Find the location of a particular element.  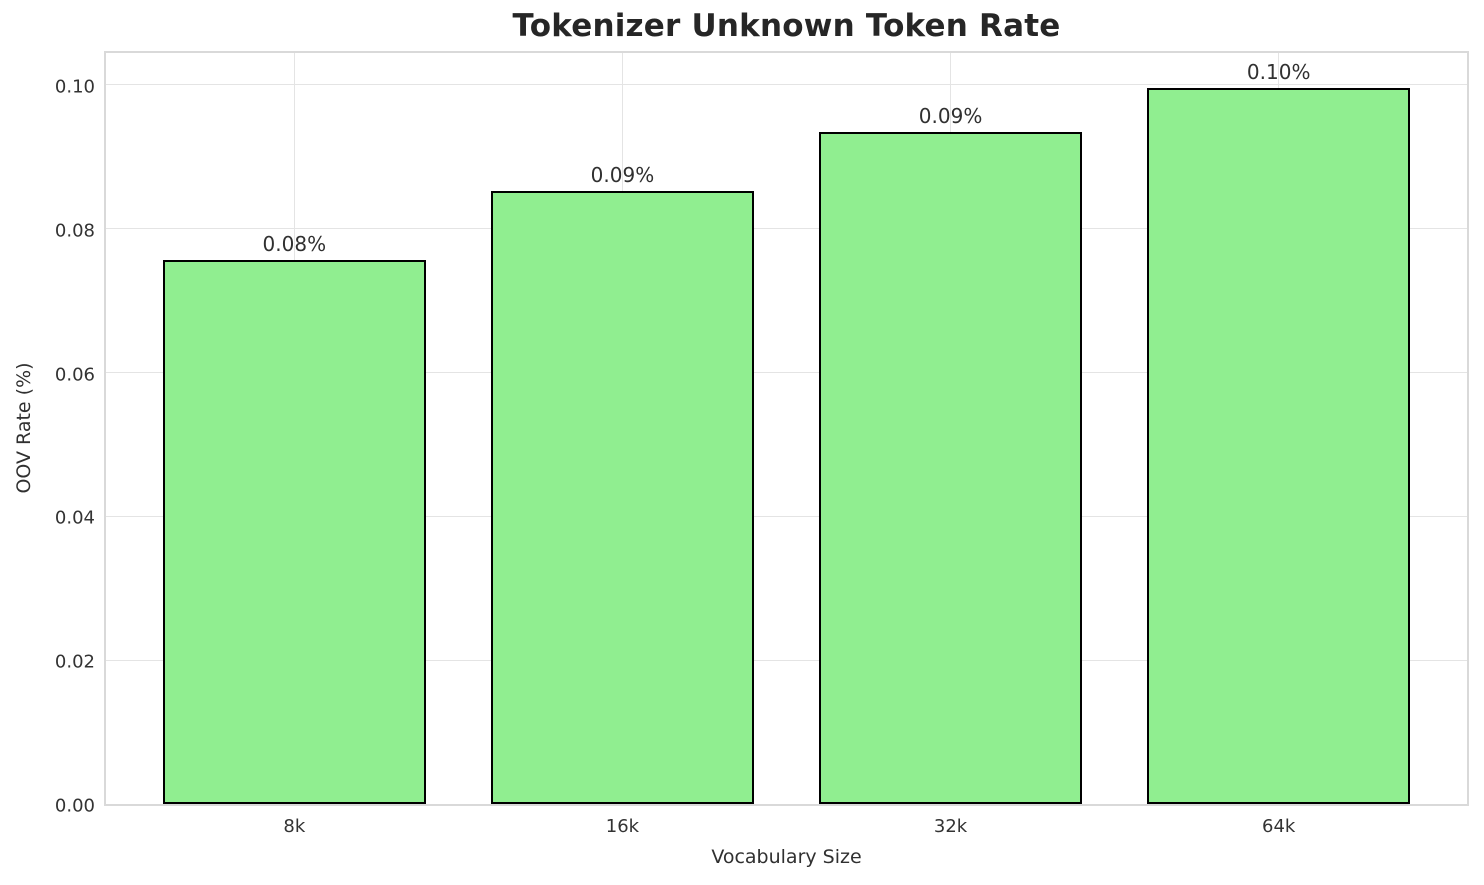

y-tick-label: 0.06 is located at coordinates (74, 375).